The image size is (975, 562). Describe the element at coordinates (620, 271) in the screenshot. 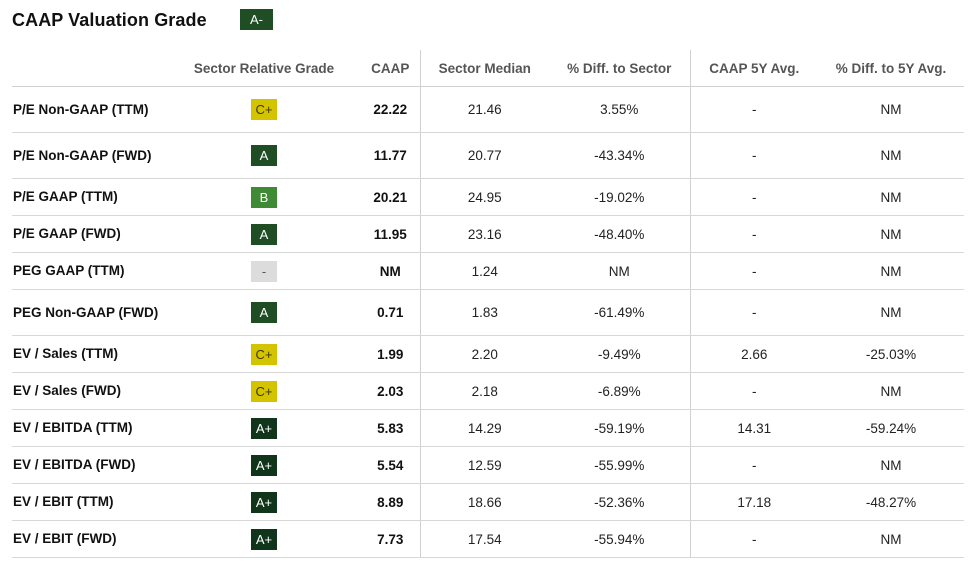

I see `diff-to-sector-cell: NM` at that location.